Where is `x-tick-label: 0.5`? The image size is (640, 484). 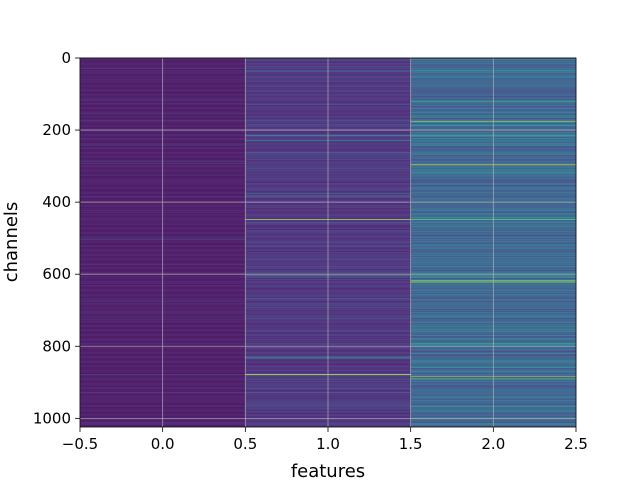 x-tick-label: 0.5 is located at coordinates (245, 444).